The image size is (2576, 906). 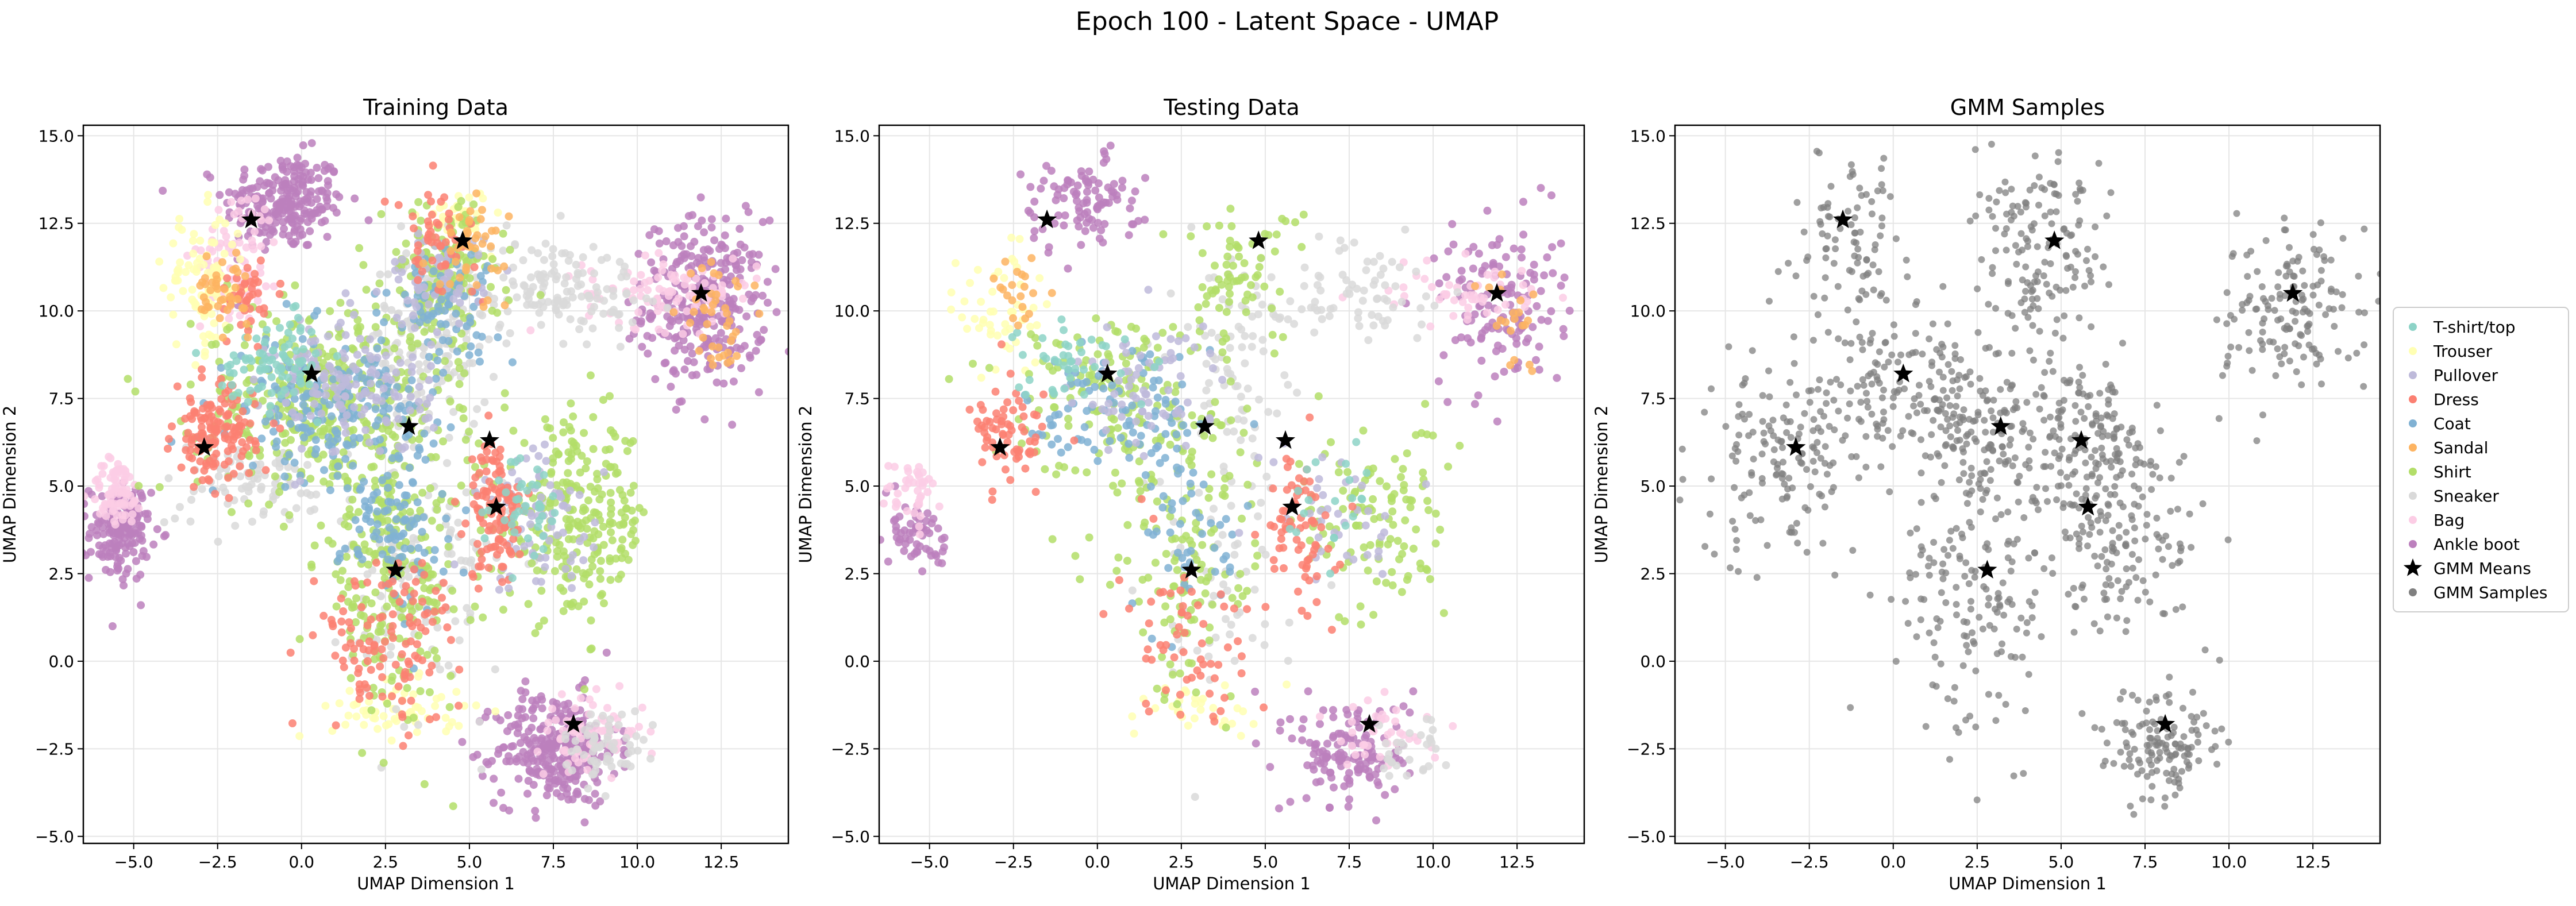 What do you see at coordinates (61, 661) in the screenshot?
I see `y-tick-label: 0.0` at bounding box center [61, 661].